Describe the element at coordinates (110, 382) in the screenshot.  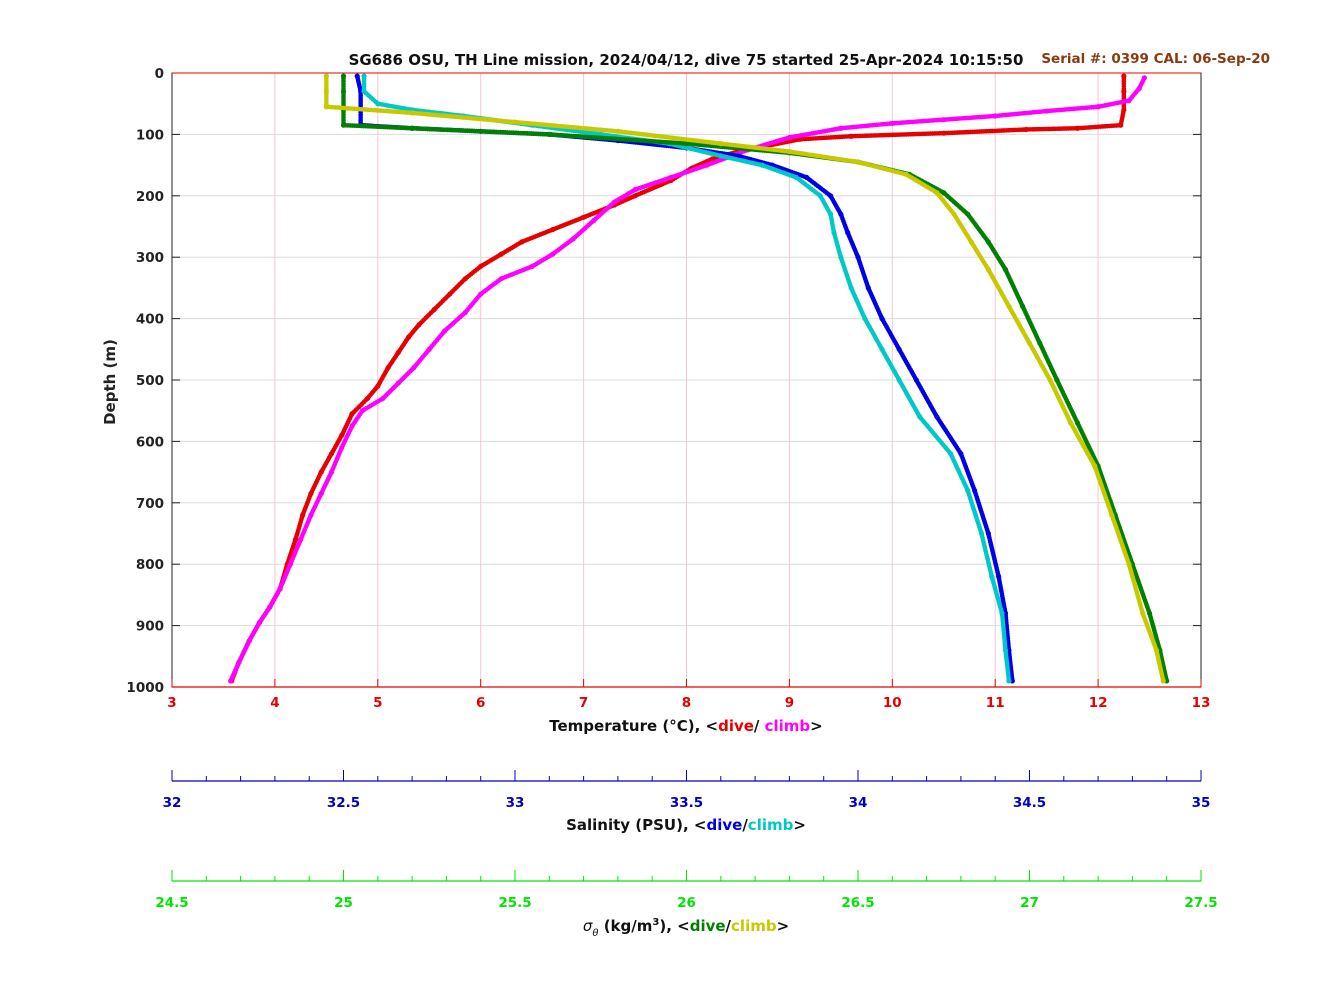
I see `depth-axis-label: Depth (m)` at that location.